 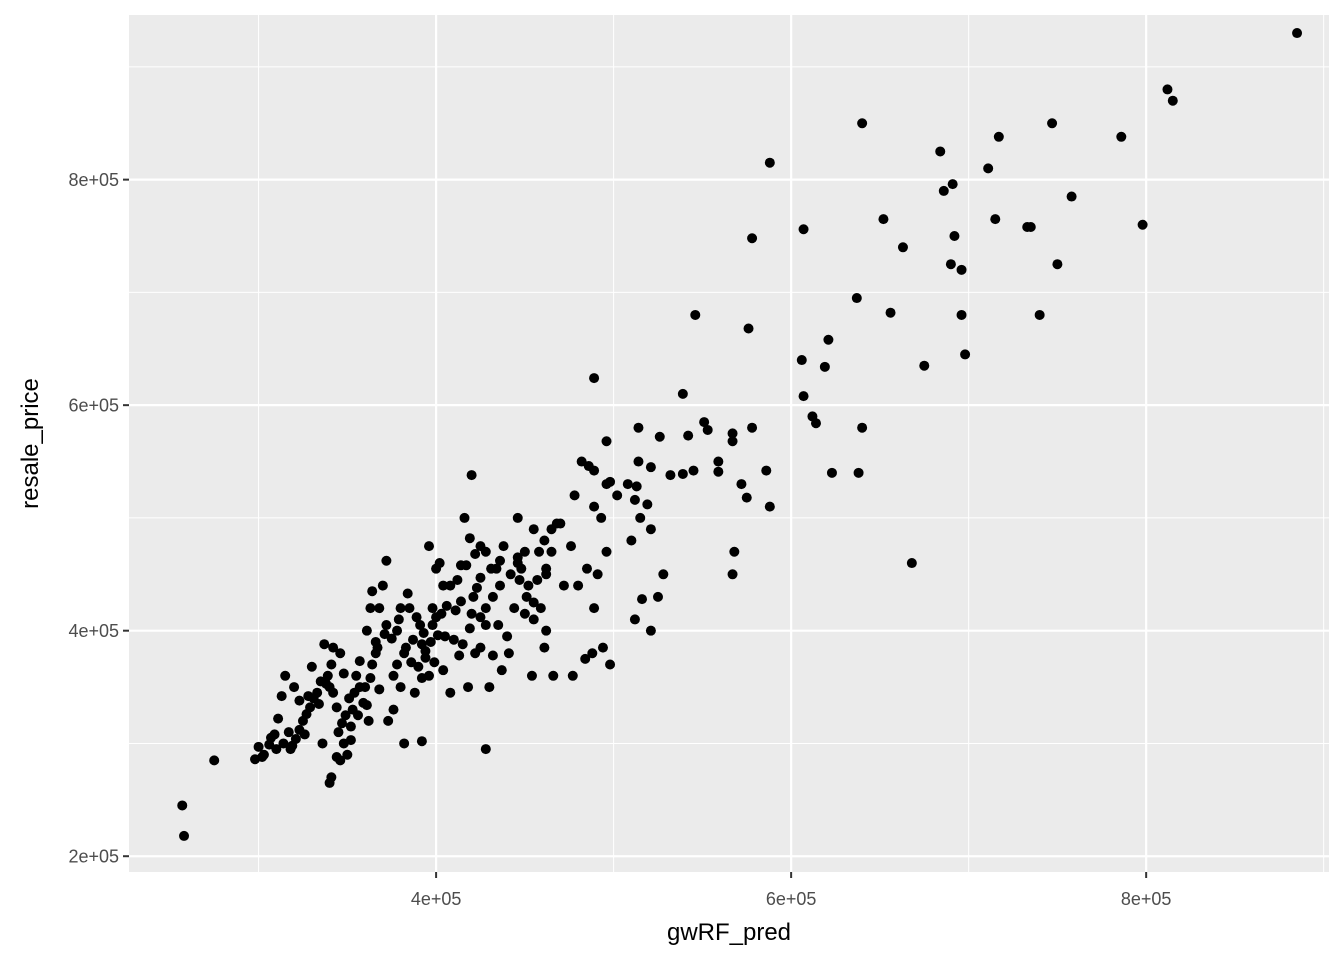 I want to click on y-axis-ticks: 2e+05 4e+05 6e+05 8e+05, so click(x=98, y=518).